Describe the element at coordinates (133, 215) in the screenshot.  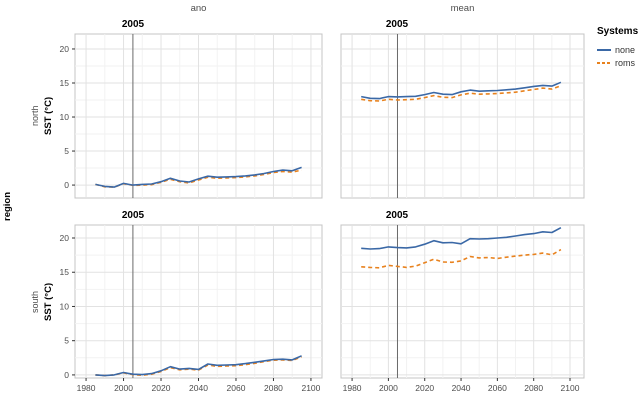
I see `vline-label-south-ano: 2005` at that location.